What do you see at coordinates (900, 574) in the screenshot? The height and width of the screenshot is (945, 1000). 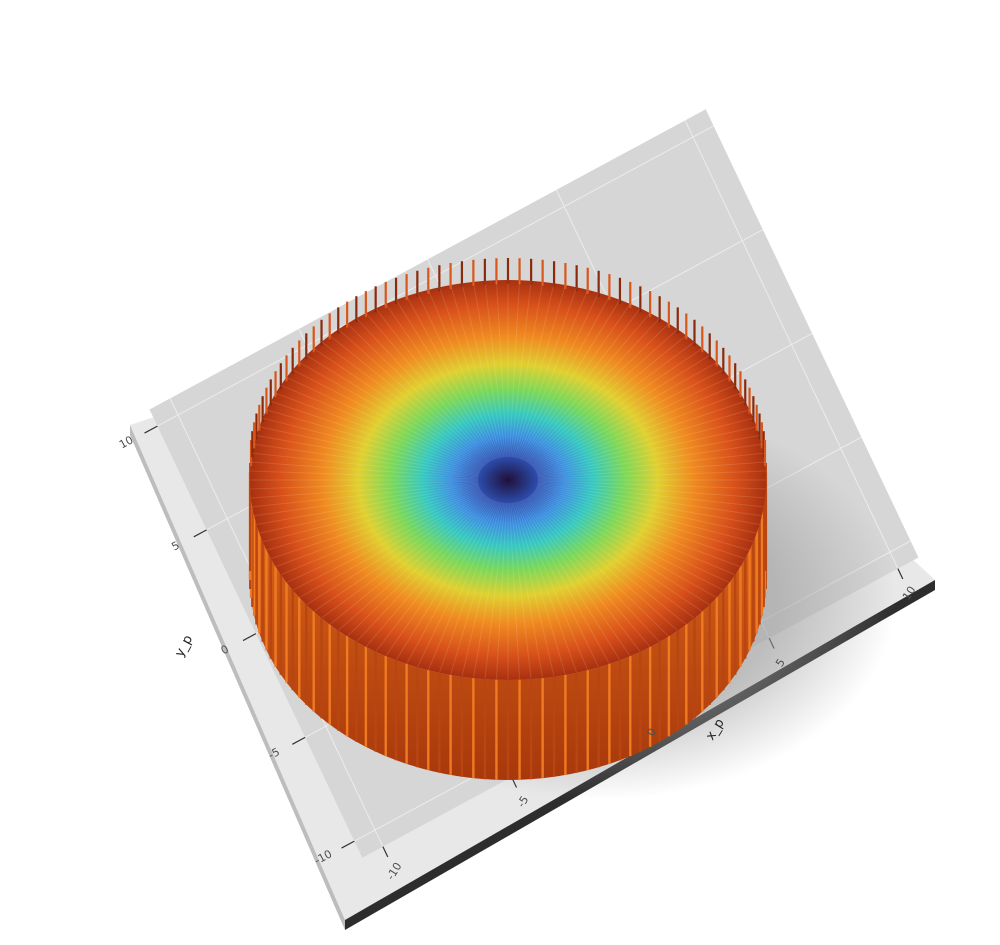 I see `x-tick` at bounding box center [900, 574].